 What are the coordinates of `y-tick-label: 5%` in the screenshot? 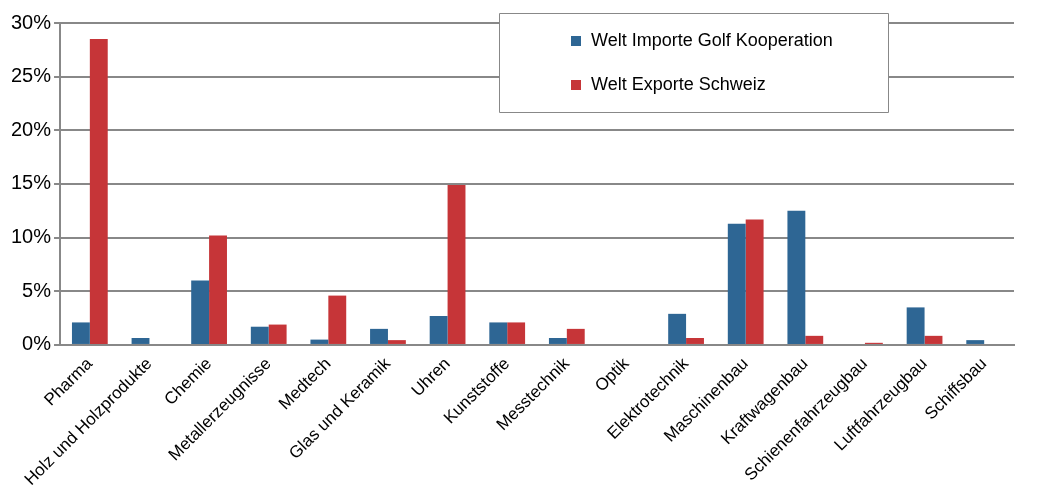 It's located at (37, 289).